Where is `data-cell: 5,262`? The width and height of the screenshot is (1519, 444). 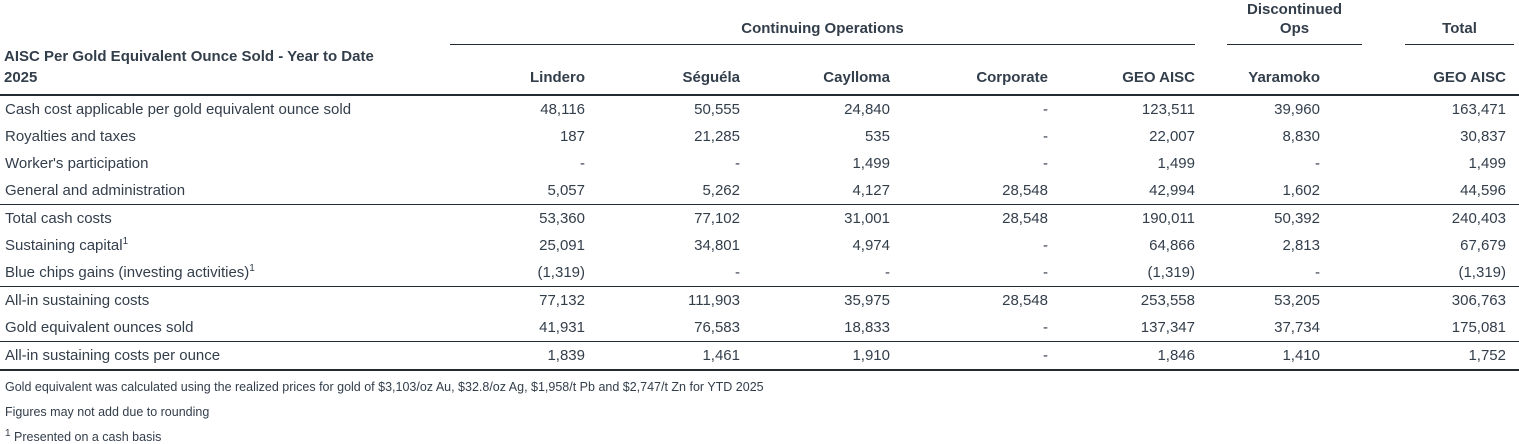 data-cell: 5,262 is located at coordinates (721, 190).